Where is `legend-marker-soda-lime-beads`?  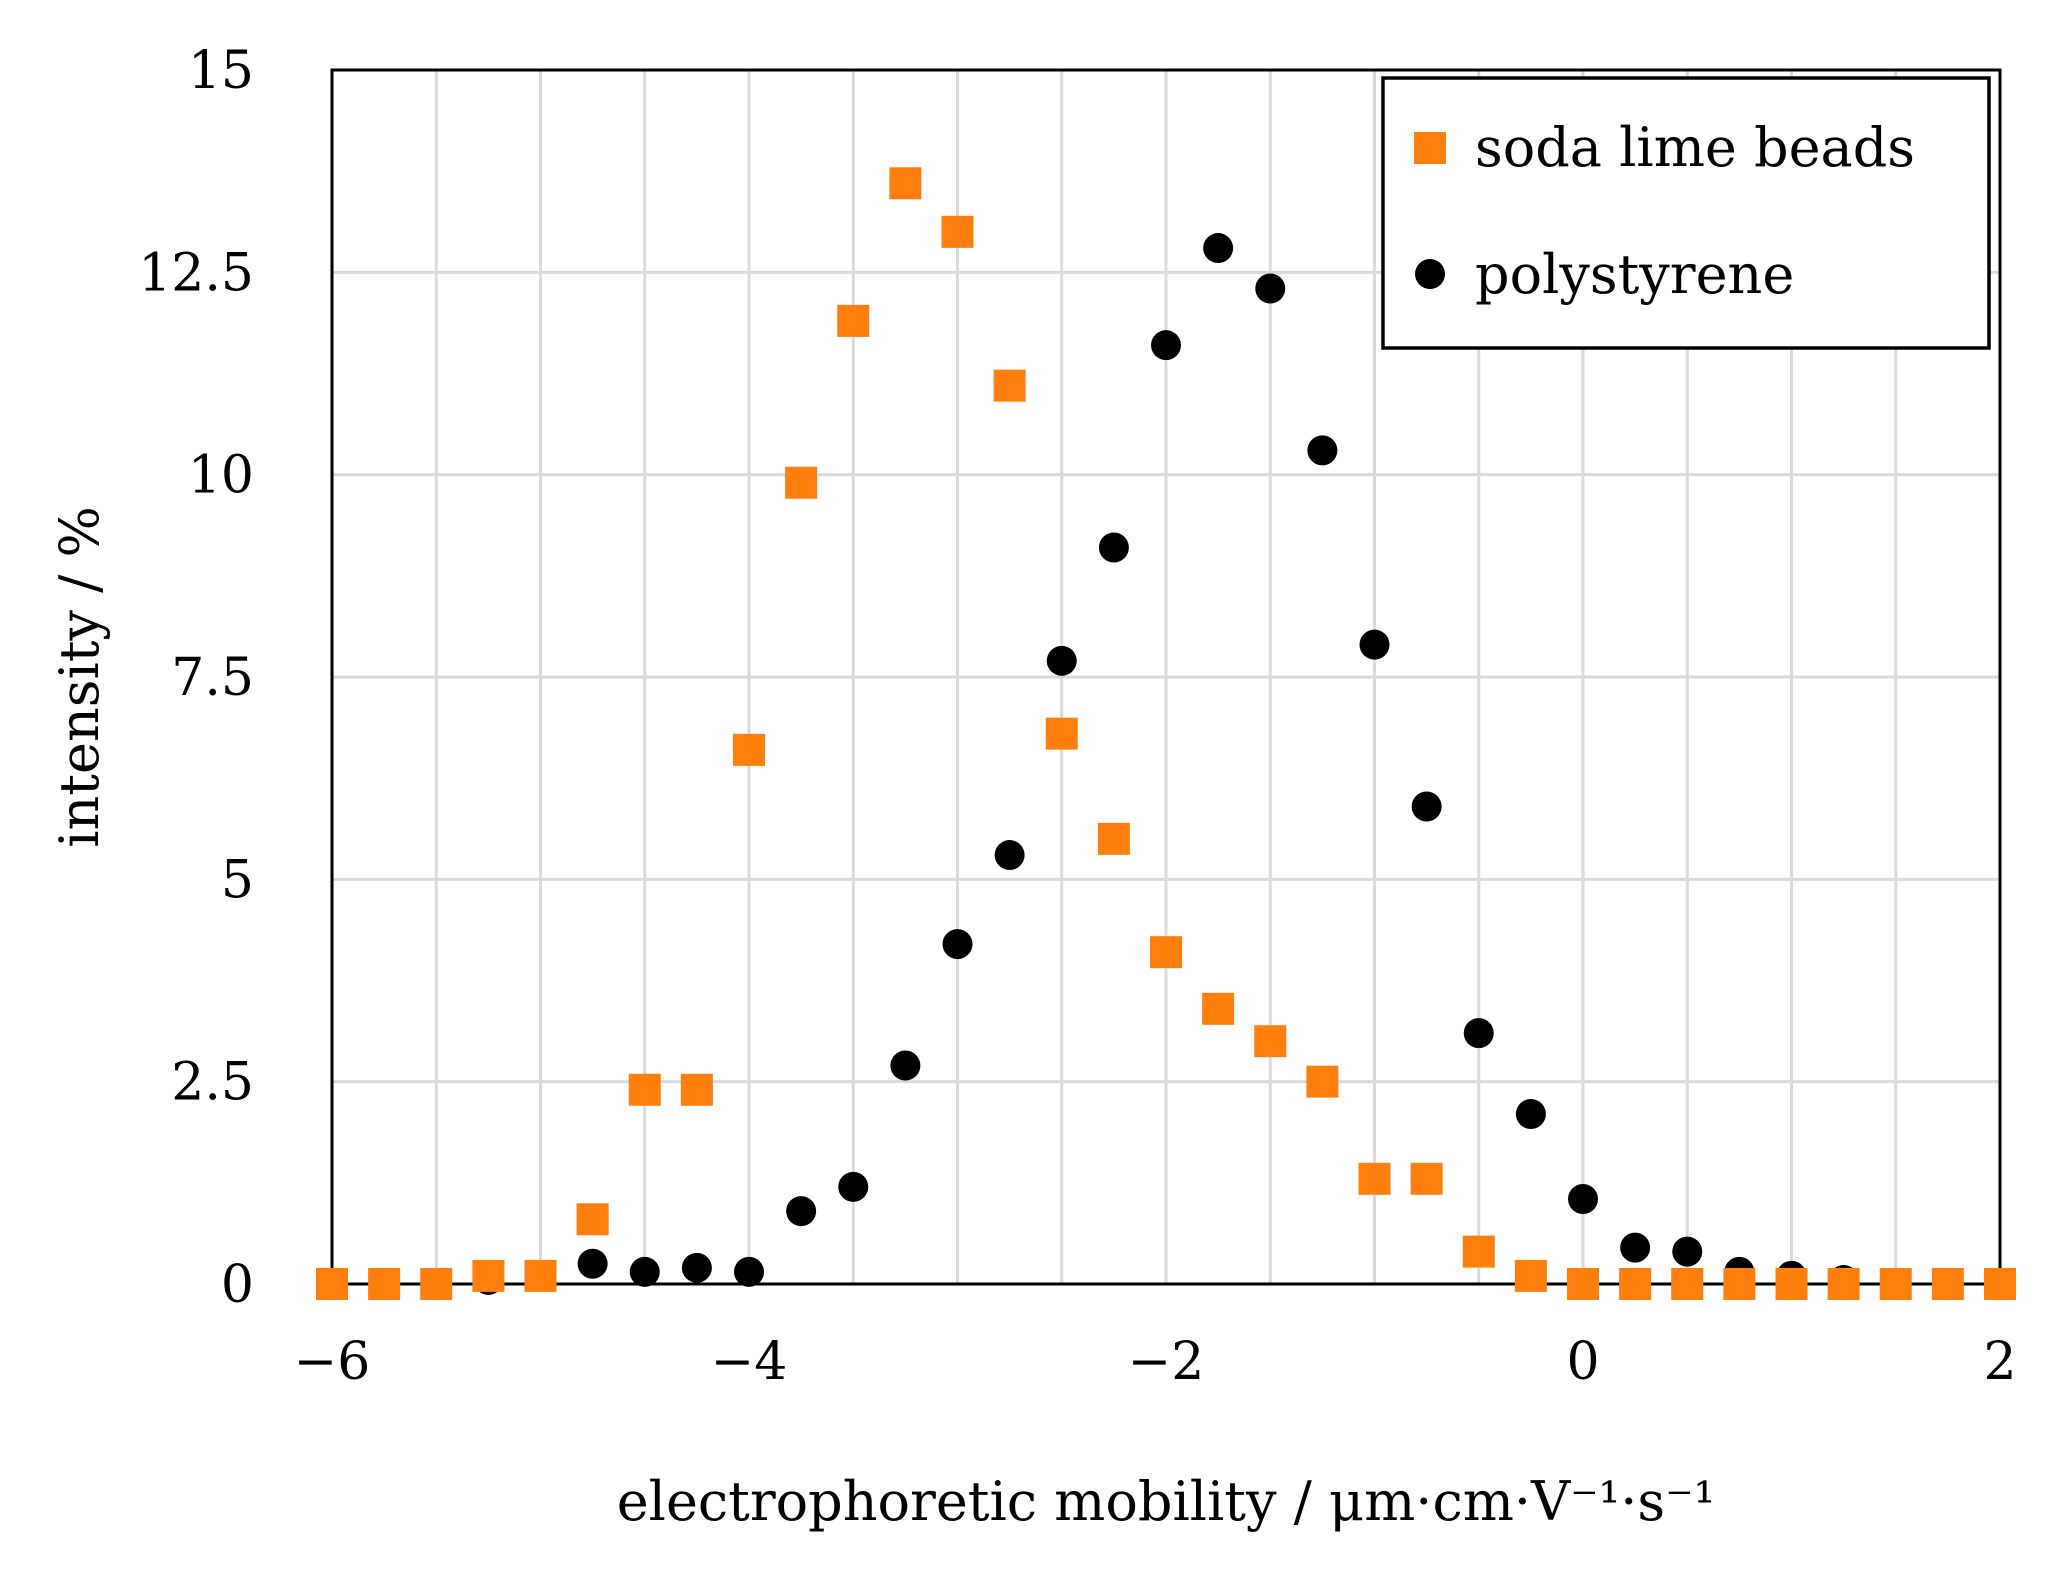 legend-marker-soda-lime-beads is located at coordinates (1430, 148).